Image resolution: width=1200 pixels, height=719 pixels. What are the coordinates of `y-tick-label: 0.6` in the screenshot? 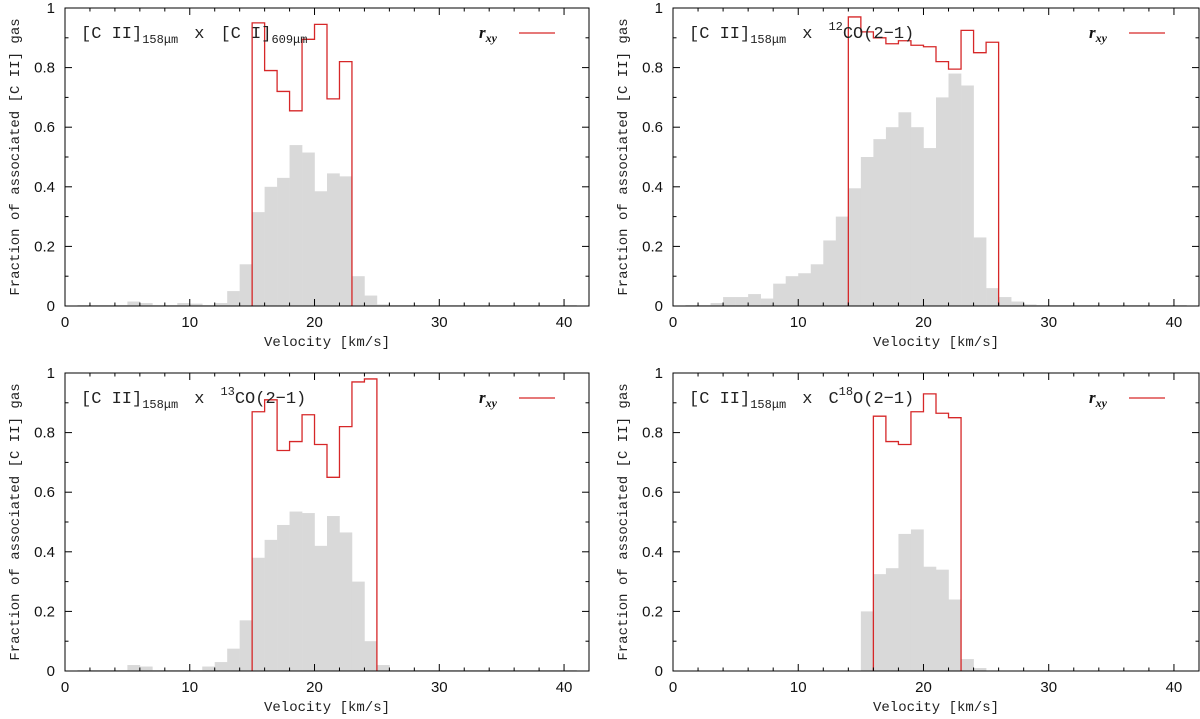 It's located at (652, 492).